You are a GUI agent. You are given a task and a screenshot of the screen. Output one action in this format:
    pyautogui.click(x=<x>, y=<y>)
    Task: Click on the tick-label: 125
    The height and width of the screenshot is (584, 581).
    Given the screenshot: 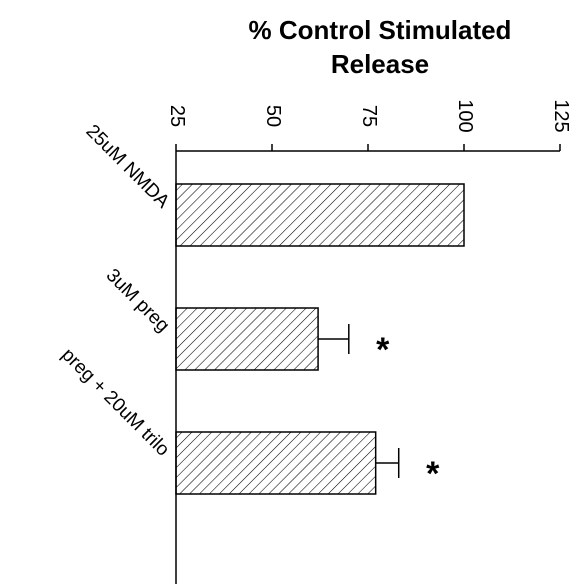 What is the action you would take?
    pyautogui.click(x=561, y=115)
    